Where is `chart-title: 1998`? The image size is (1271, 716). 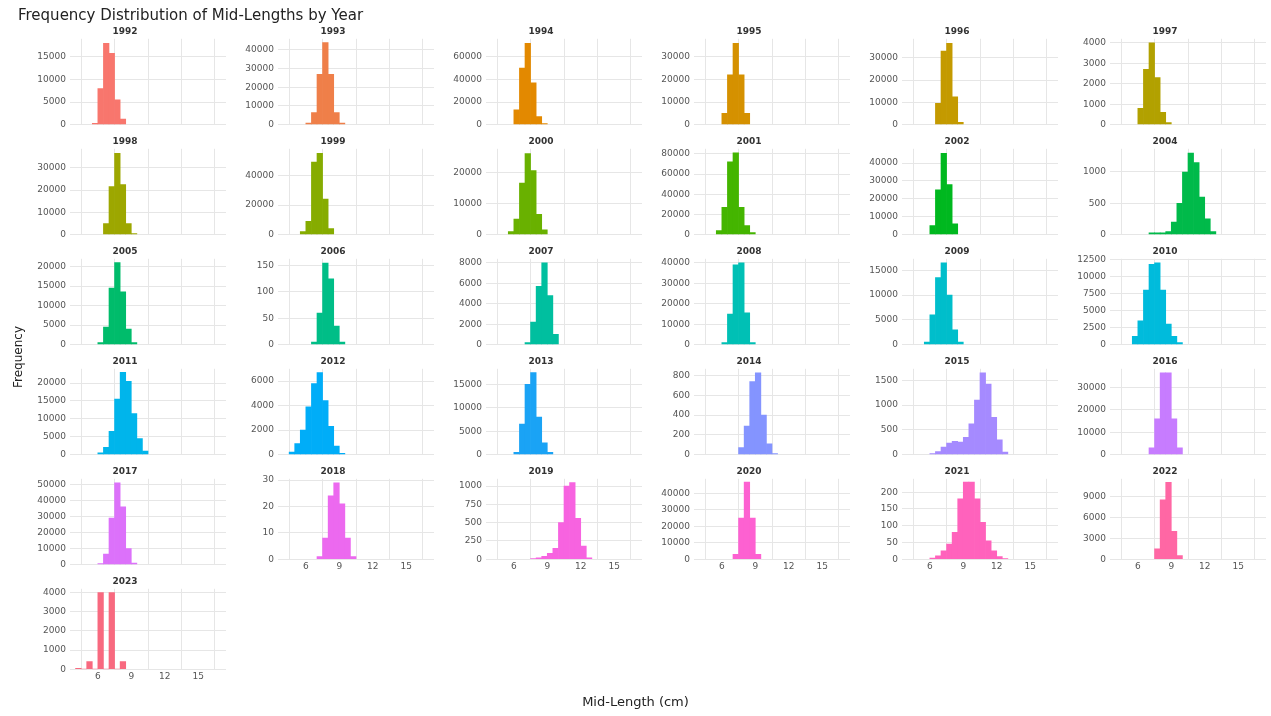 chart-title: 1998 is located at coordinates (125, 140).